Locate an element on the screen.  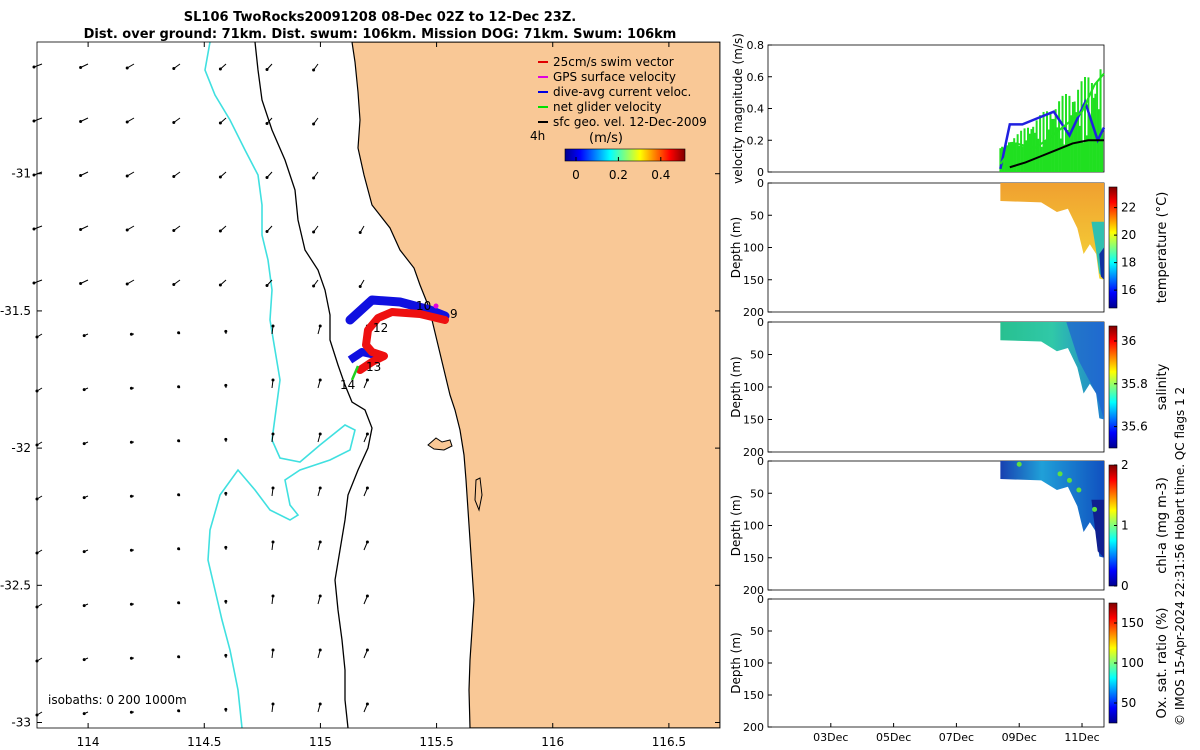
x-tick-label: 114 is located at coordinates (88, 742).